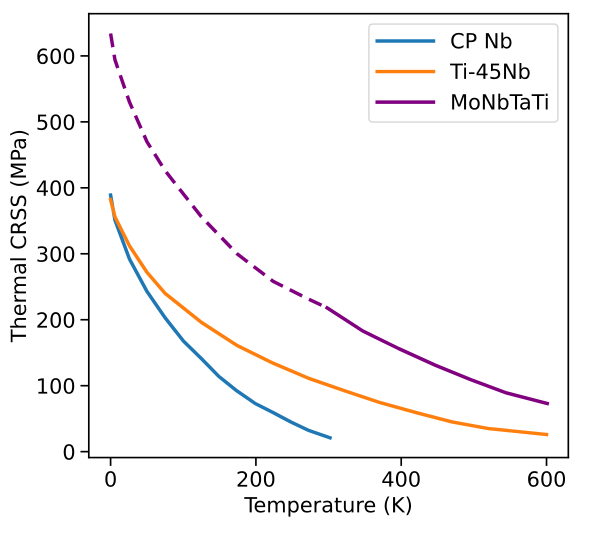 This screenshot has width=592, height=548. Describe the element at coordinates (500, 102) in the screenshot. I see `legend-label: MoNbTaTi` at that location.